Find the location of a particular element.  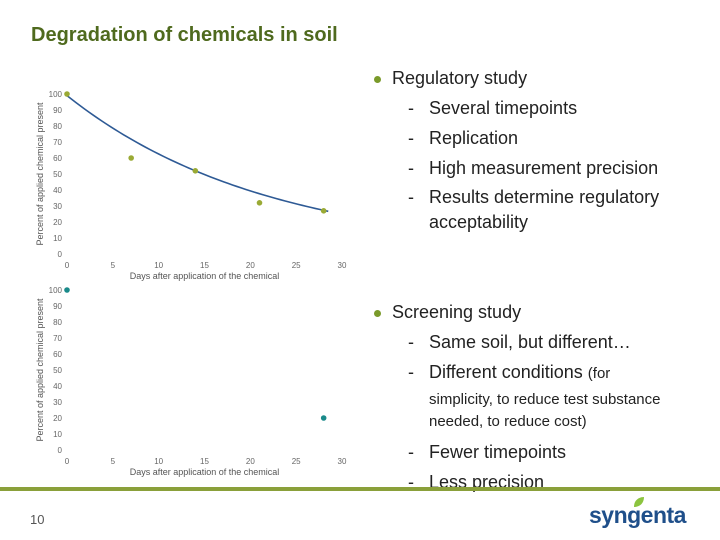

regulatory-x-tick-label: 5 is located at coordinates (113, 265).